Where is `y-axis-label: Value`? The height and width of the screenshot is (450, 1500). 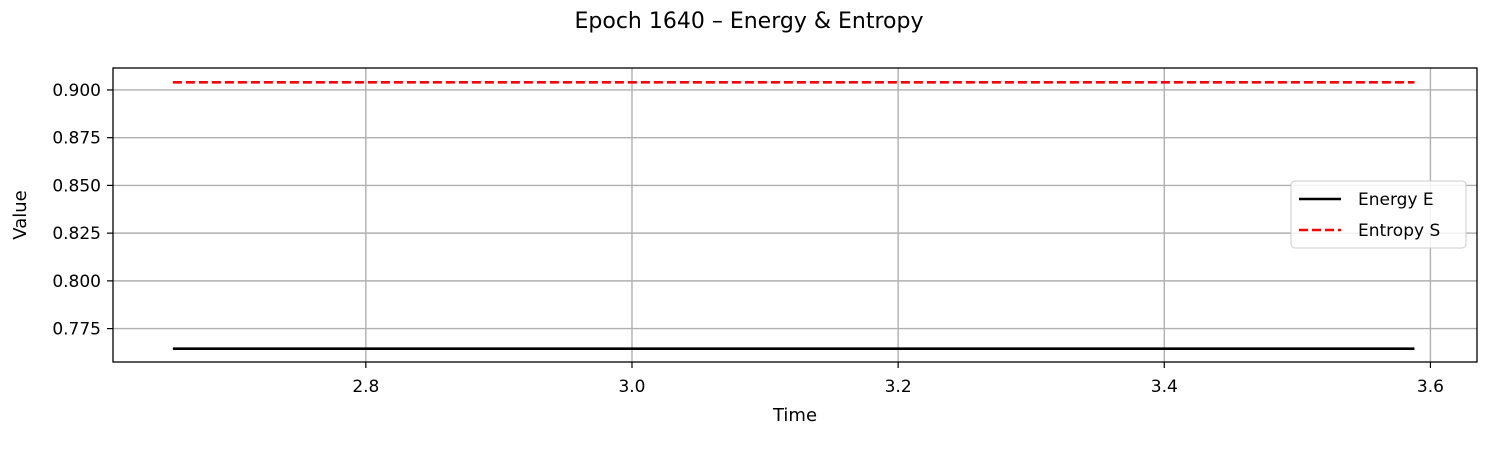
y-axis-label: Value is located at coordinates (20, 214).